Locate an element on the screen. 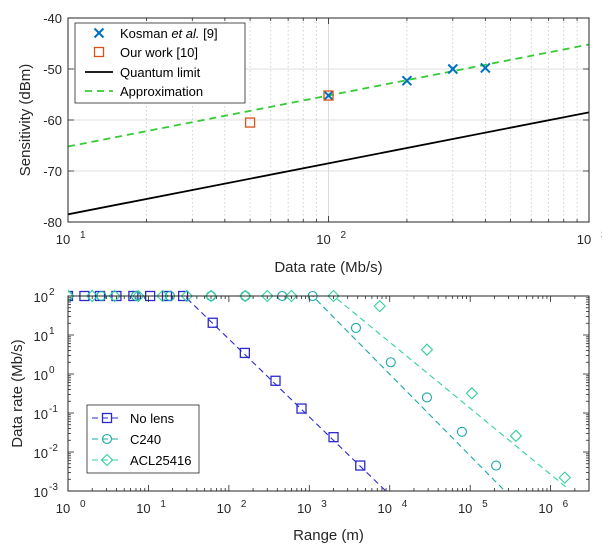 Image resolution: width=602 pixels, height=546 pixels. y-tick-label: -70 is located at coordinates (52, 171).